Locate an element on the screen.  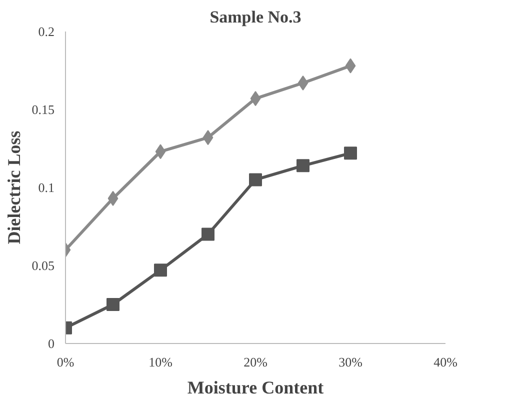
y-tick-label: 0.1 is located at coordinates (46, 187).